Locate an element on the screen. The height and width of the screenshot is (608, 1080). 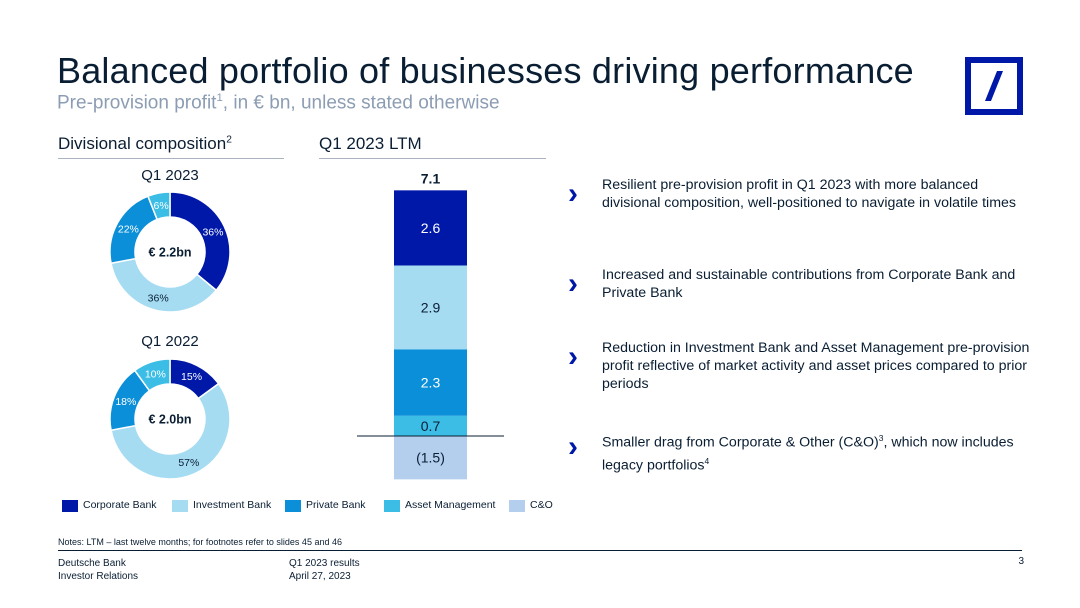
donut-center-label: € 2.0bn is located at coordinates (169, 420).